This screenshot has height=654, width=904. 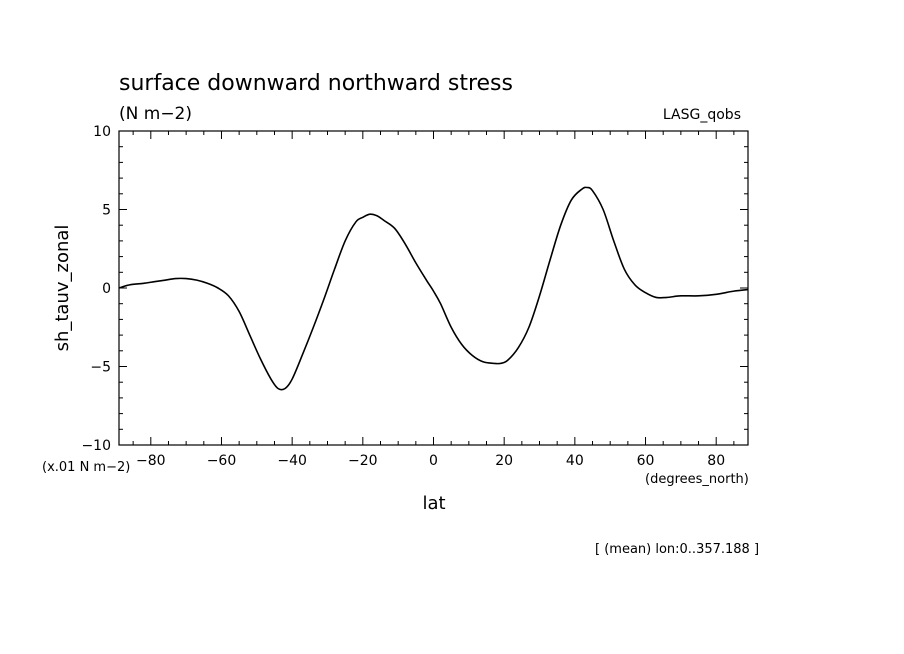 I want to click on y-axis-label: sh_tauv_zonal, so click(x=62, y=288).